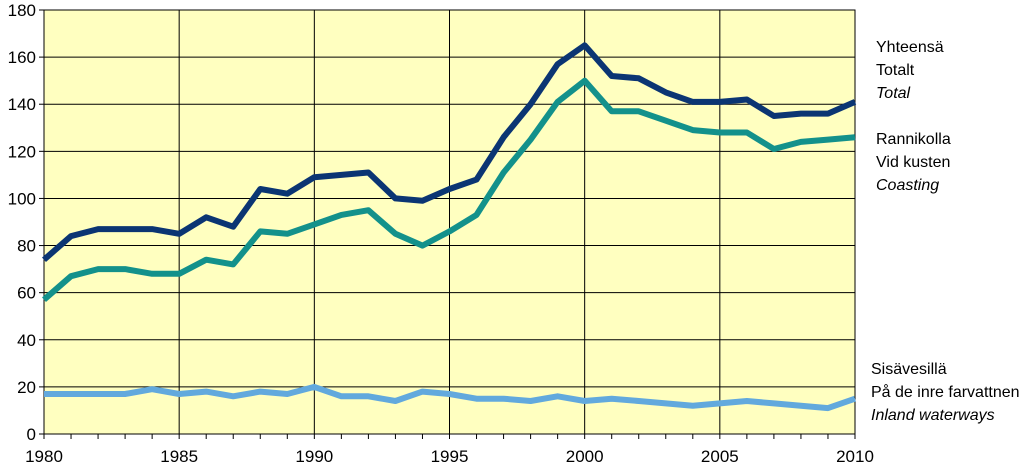  I want to click on y-tick-label: 0, so click(31, 434).